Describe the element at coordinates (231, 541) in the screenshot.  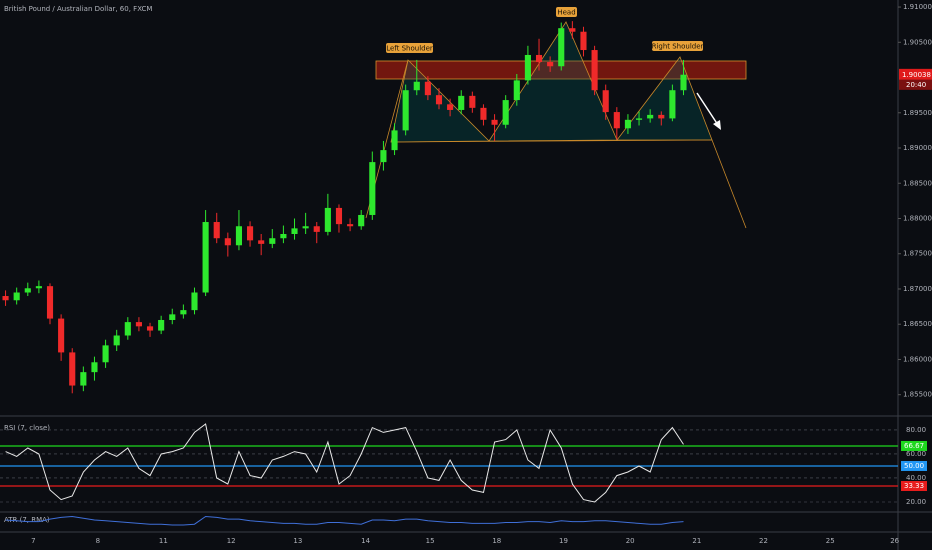
I see `x-tick-label: 12` at that location.